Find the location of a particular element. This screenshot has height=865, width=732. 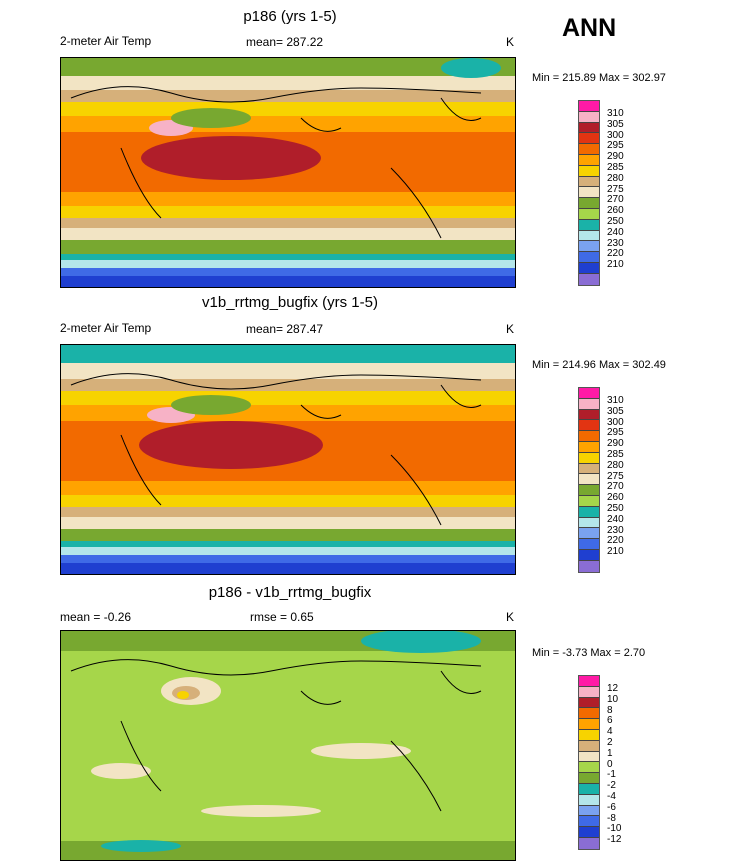

legend-label: 290 is located at coordinates (615, 157).